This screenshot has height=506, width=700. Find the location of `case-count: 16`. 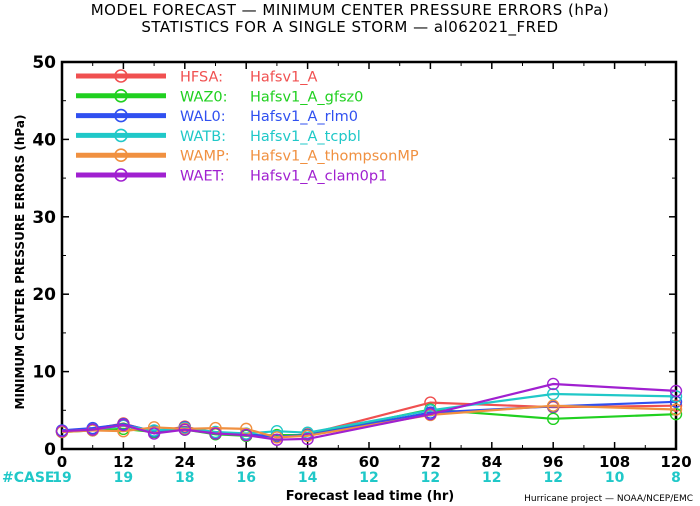

case-count: 16 is located at coordinates (245, 478).